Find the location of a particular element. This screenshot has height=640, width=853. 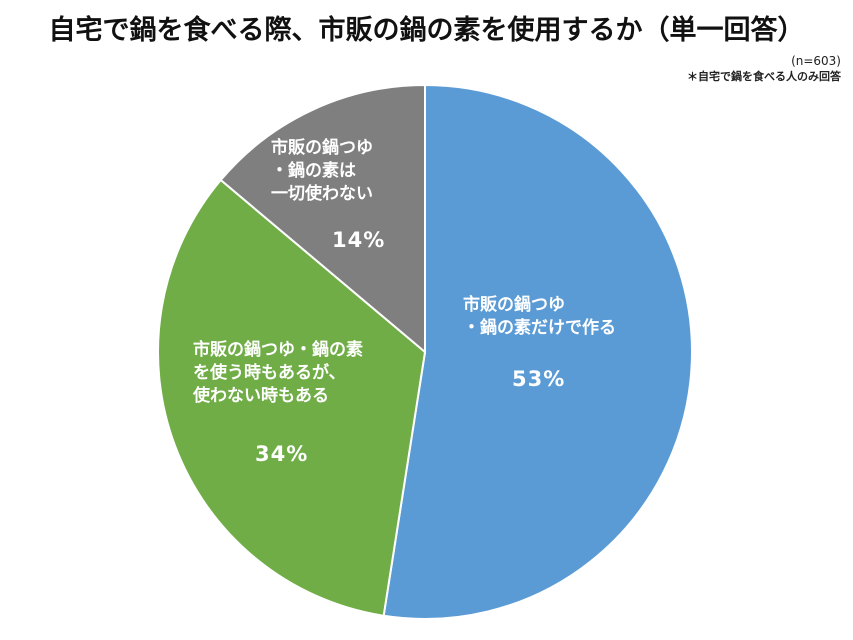

slice-label-sometimes: 市販の鍋つゆ・鍋の素 を使う時もあるが、 使わない時もある is located at coordinates (278, 373).